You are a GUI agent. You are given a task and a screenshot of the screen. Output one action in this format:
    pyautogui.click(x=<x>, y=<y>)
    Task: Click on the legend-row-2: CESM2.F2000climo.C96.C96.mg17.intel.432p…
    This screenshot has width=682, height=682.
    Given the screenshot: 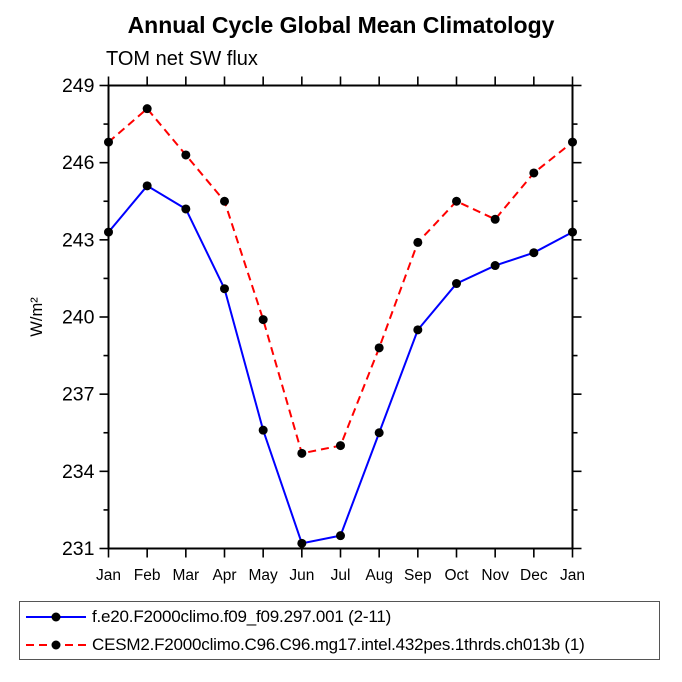 What is the action you would take?
    pyautogui.click(x=342, y=645)
    